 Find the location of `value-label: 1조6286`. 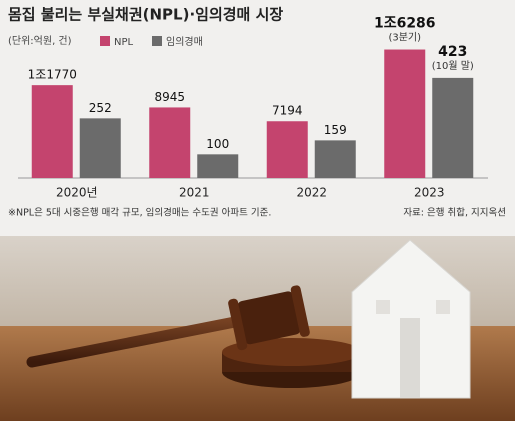

value-label: 1조6286 is located at coordinates (405, 24).